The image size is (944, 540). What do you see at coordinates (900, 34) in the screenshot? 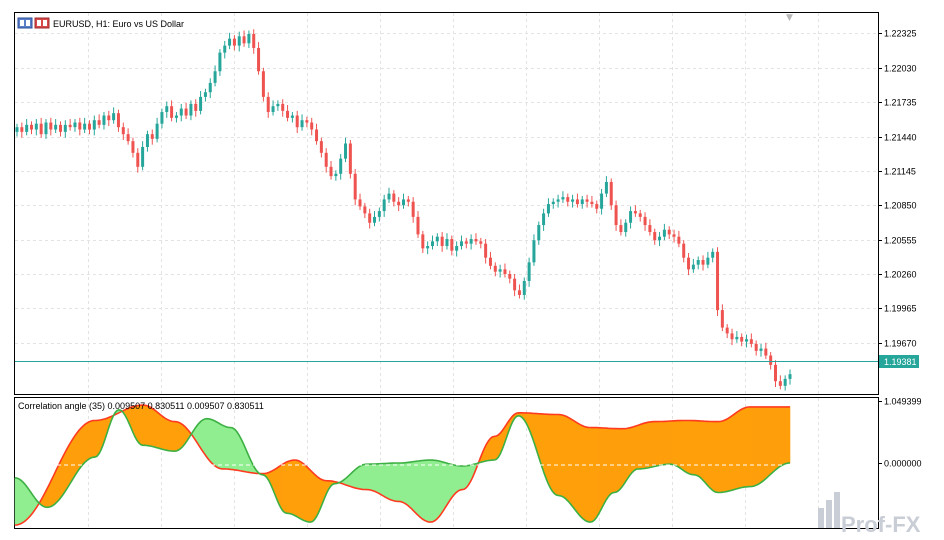
I see `price-tick-label: 1.22325` at bounding box center [900, 34].